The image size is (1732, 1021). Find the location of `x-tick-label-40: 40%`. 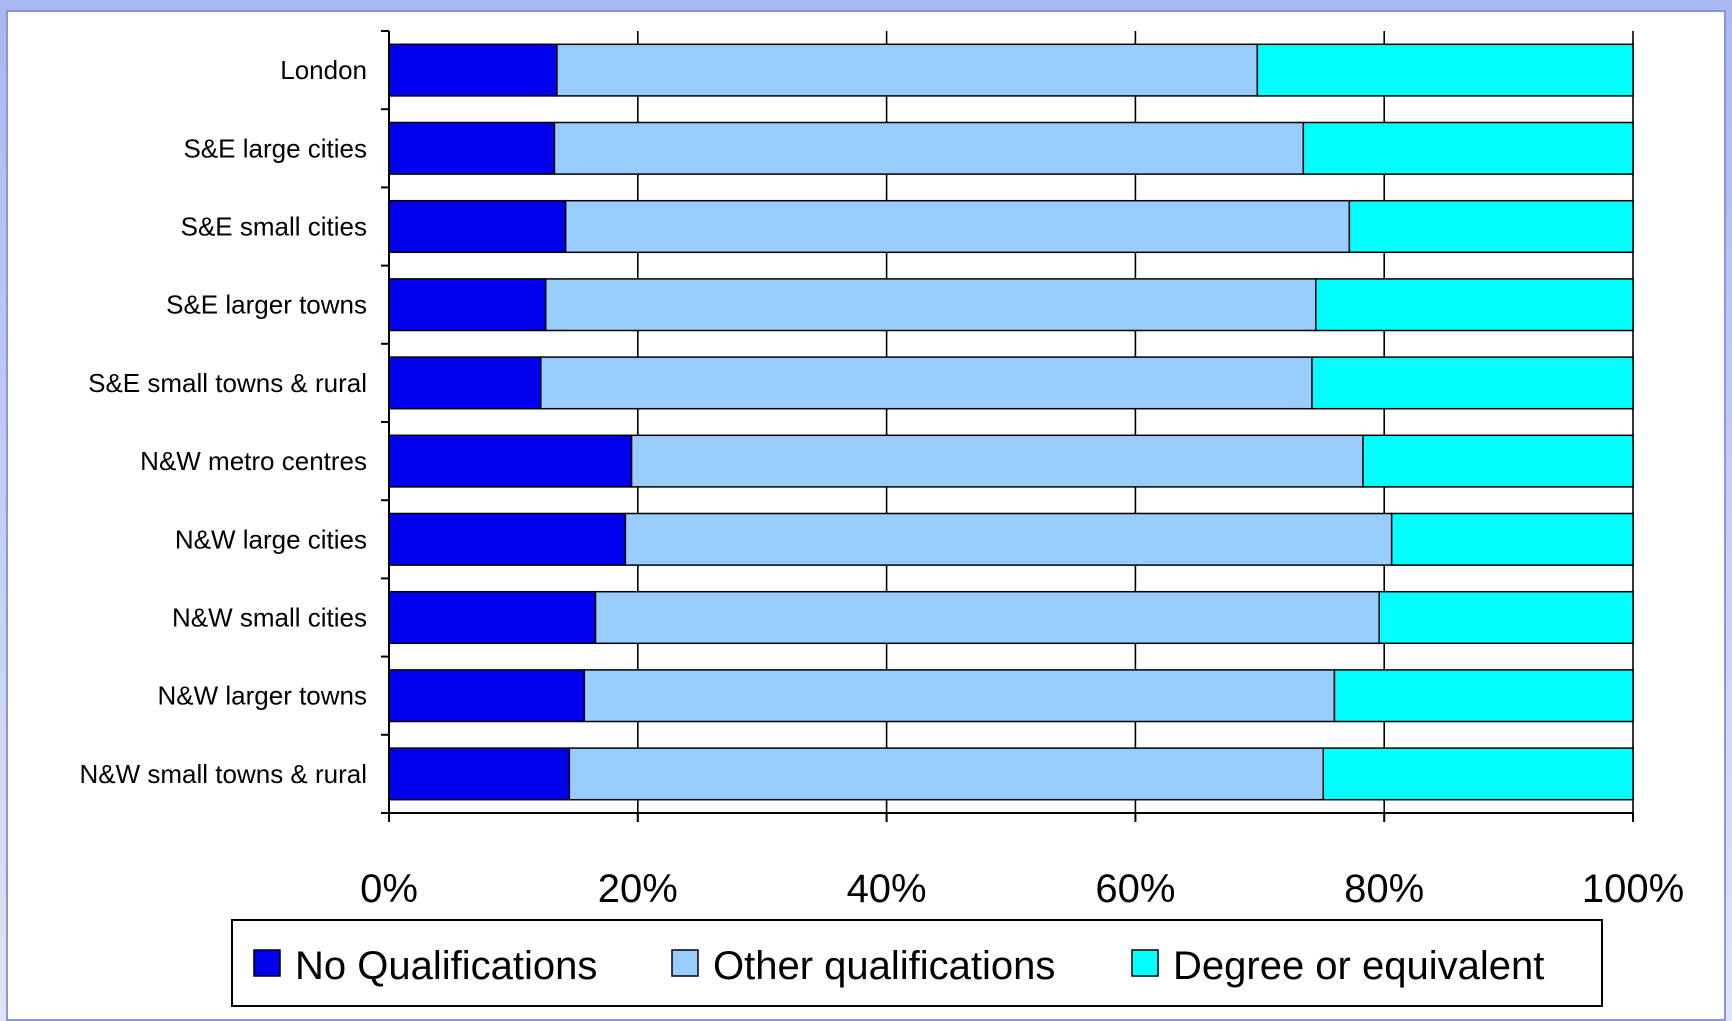

x-tick-label-40: 40% is located at coordinates (887, 889).